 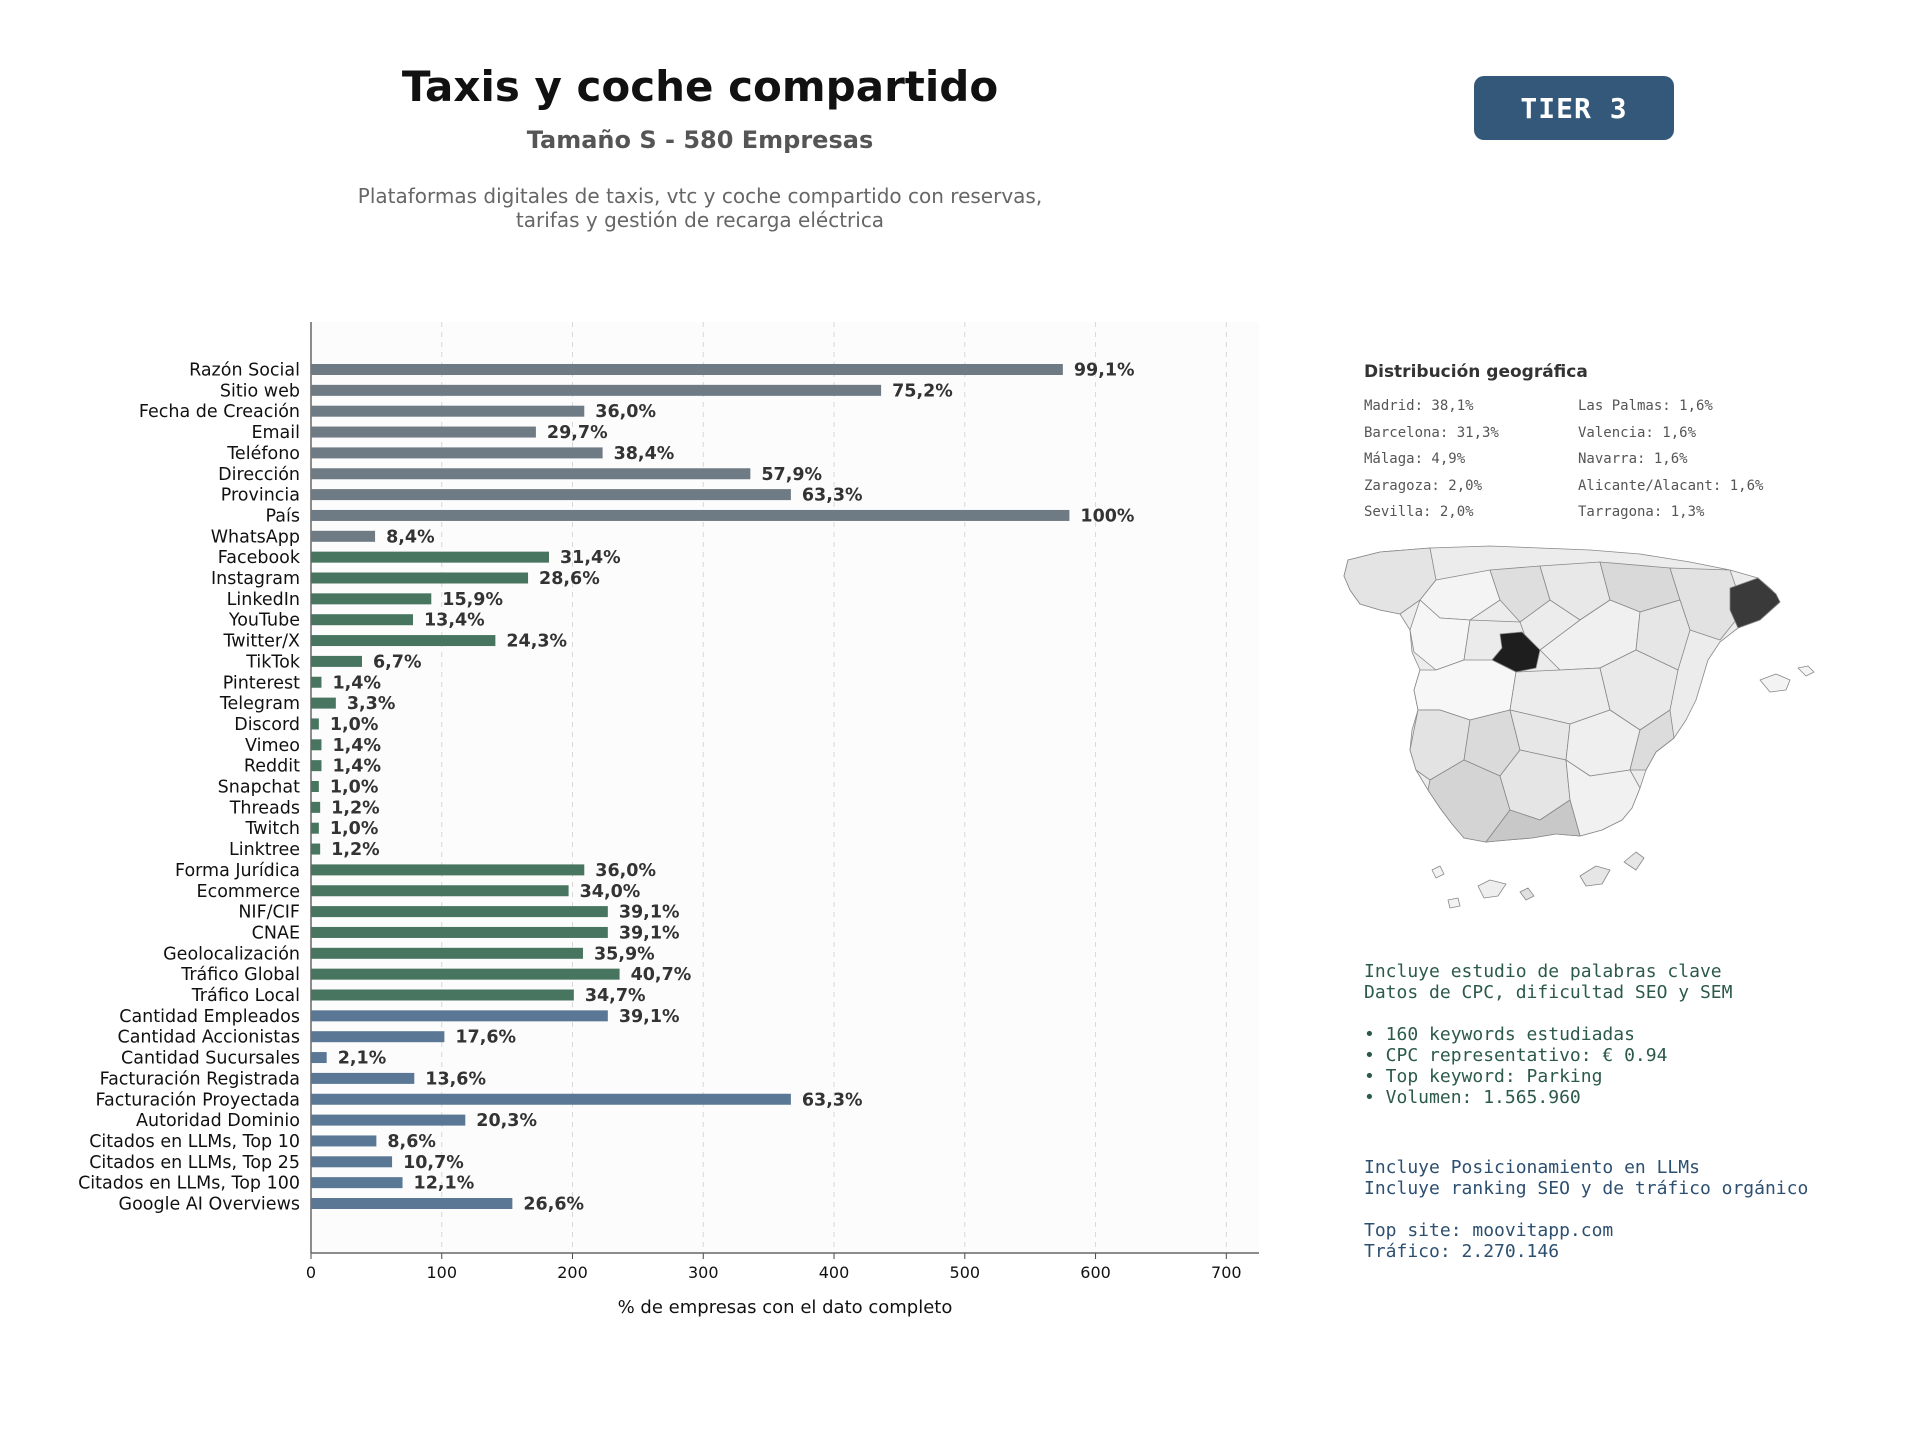 I want to click on page-title: Taxis y coche compartido, so click(x=700, y=86).